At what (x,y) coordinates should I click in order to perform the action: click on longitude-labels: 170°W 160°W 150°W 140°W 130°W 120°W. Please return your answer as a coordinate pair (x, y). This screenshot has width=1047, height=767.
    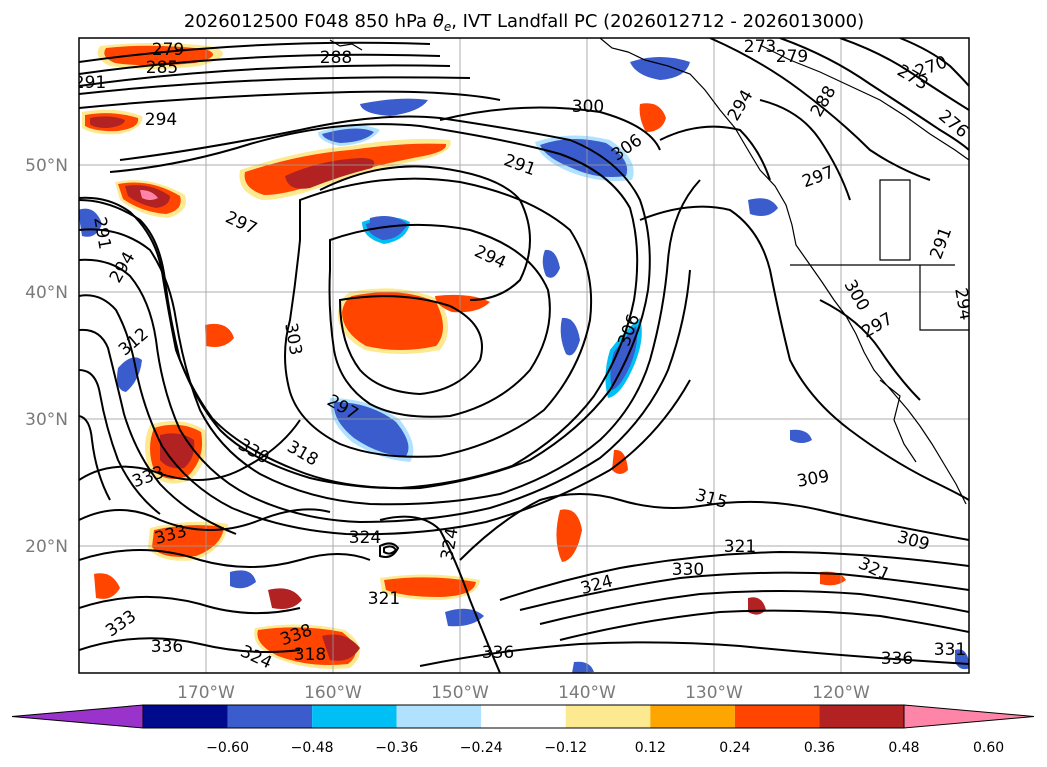
    Looking at the image, I should click on (523, 693).